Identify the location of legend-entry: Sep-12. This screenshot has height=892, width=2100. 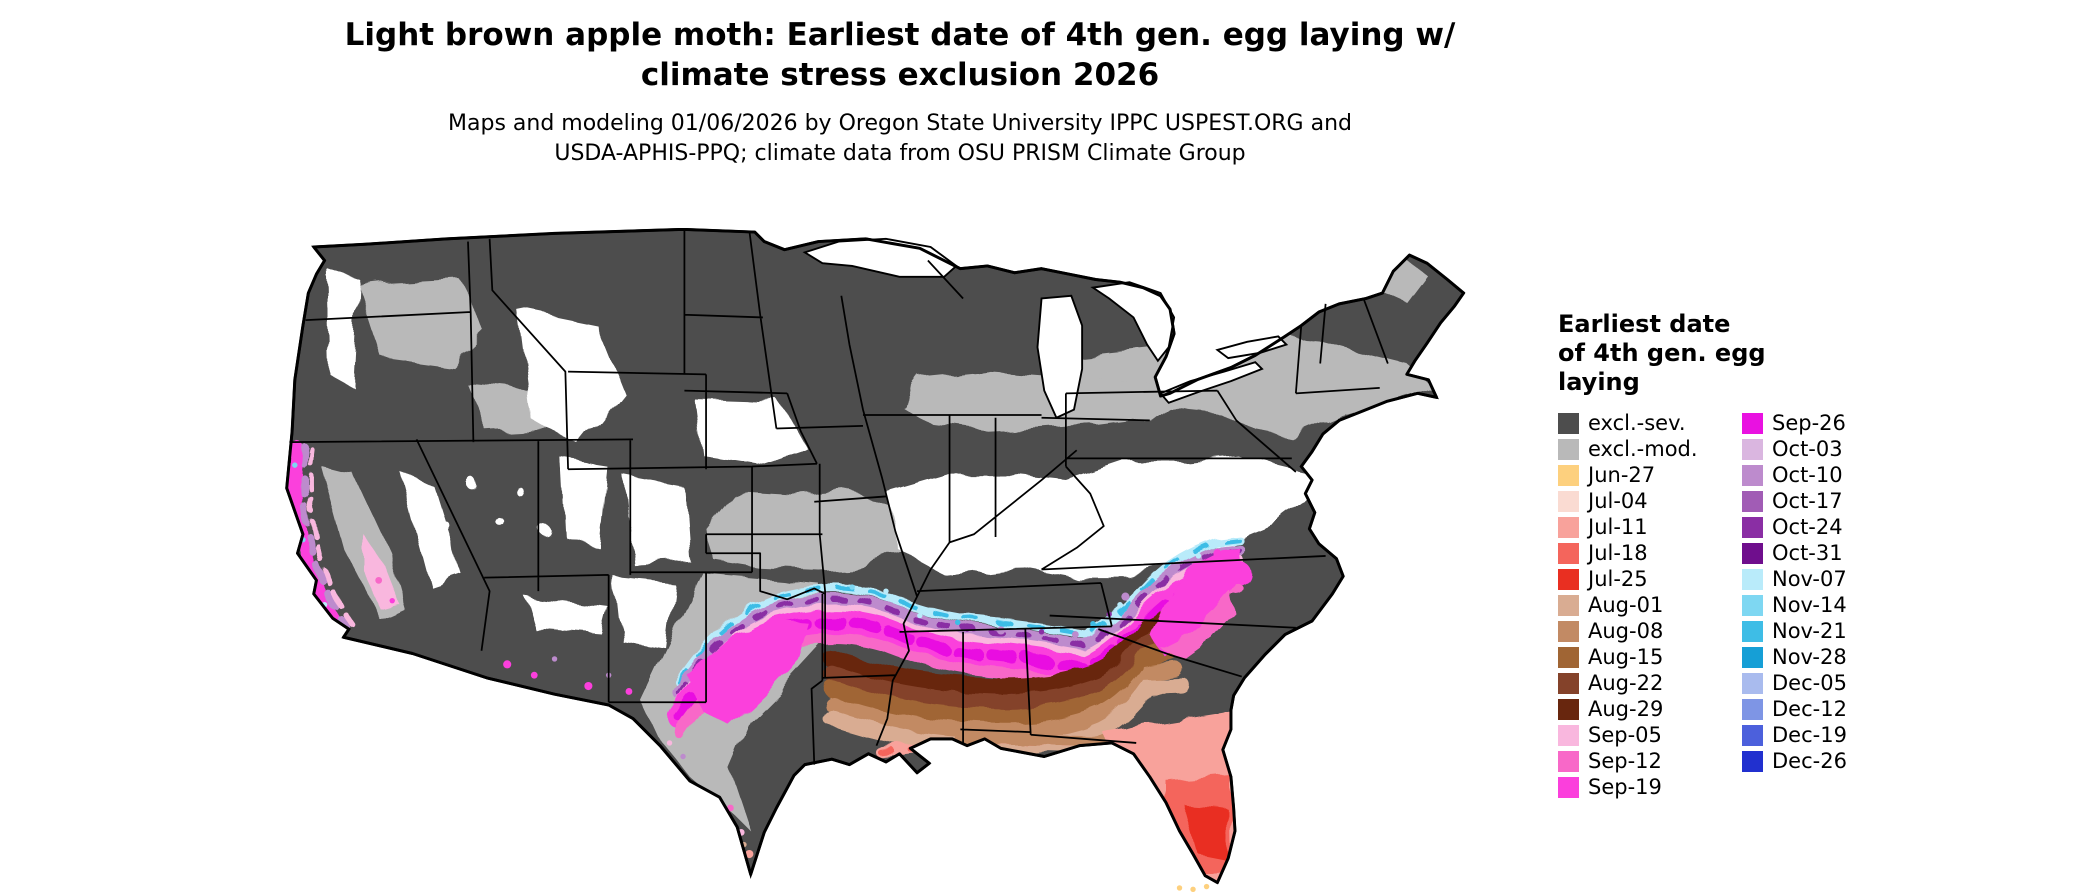
(1633, 761).